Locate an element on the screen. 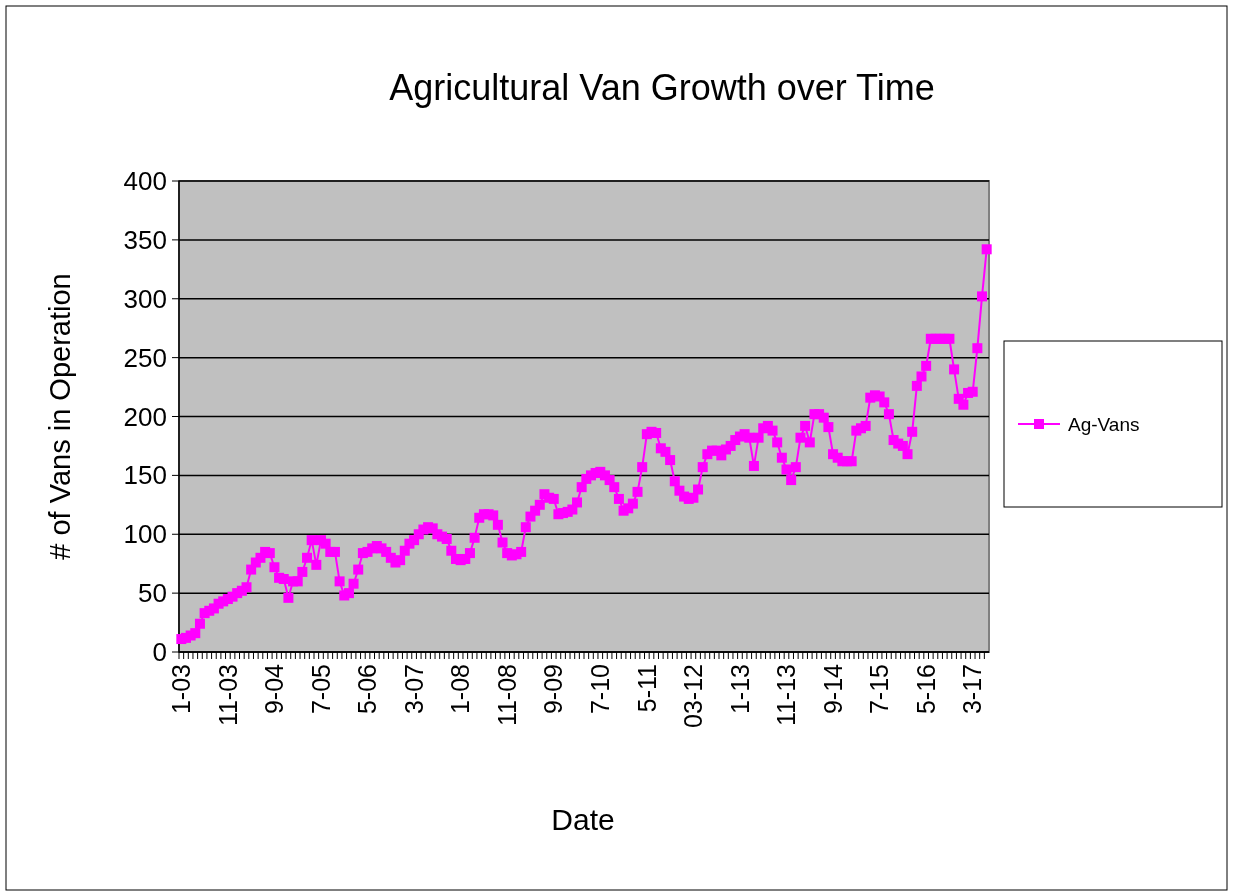 This screenshot has height=892, width=1233. y-tick-label: 150 is located at coordinates (145, 475).